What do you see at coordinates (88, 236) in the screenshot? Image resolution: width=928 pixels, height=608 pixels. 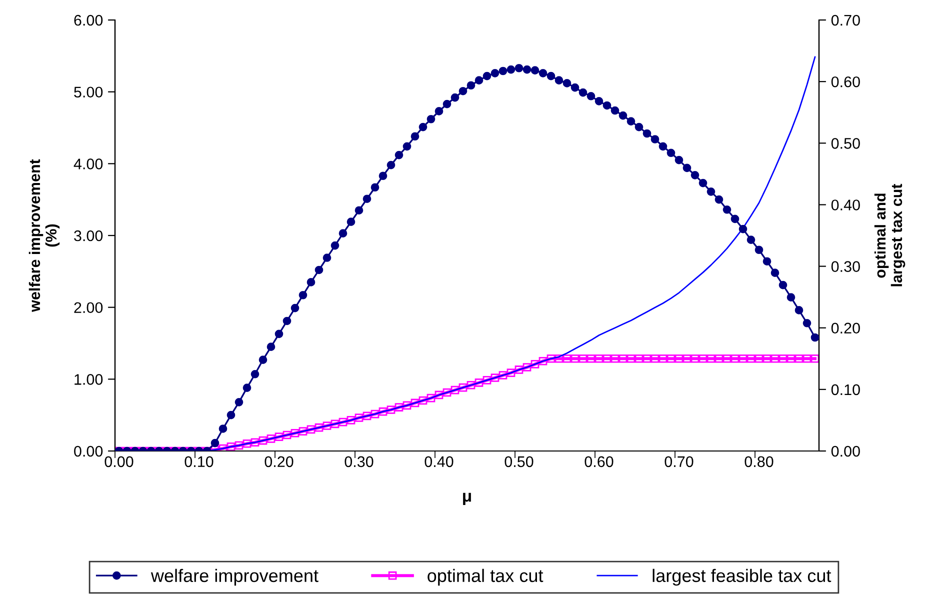 I see `y-tick-label: 3.00` at bounding box center [88, 236].